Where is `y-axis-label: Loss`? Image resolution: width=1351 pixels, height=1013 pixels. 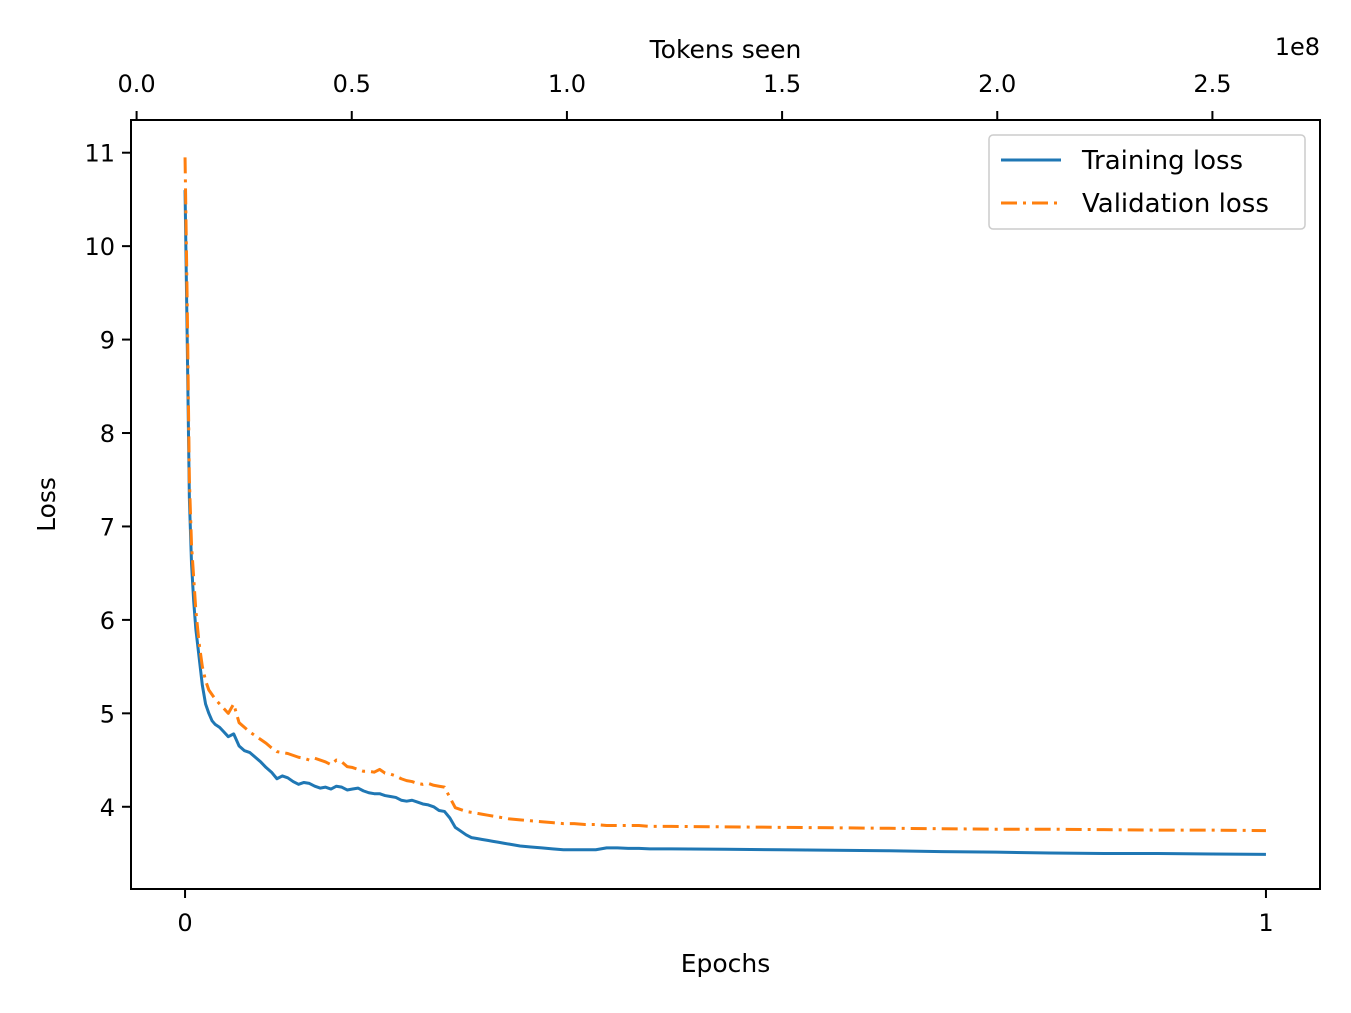
y-axis-label: Loss is located at coordinates (46, 504).